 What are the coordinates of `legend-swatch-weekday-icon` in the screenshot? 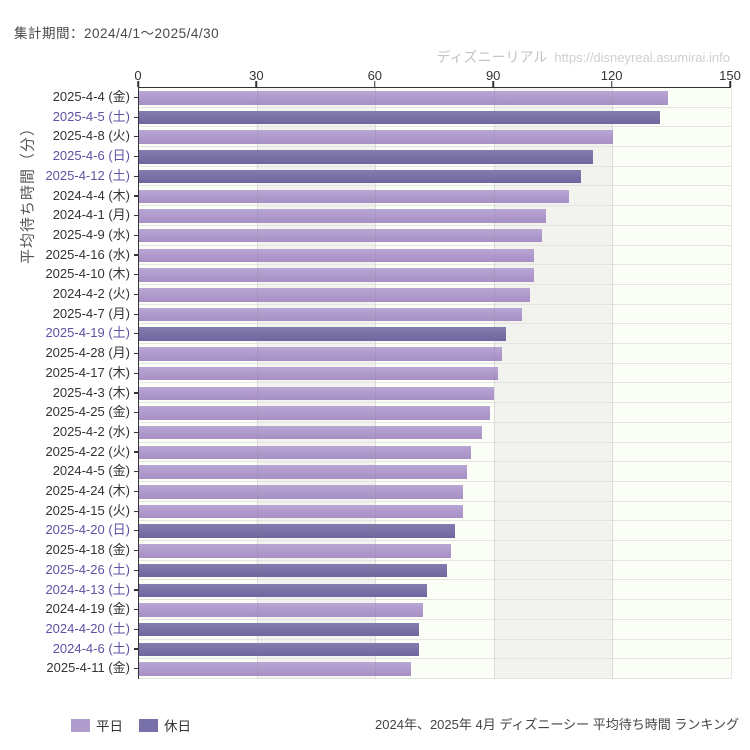 It's located at (80, 725).